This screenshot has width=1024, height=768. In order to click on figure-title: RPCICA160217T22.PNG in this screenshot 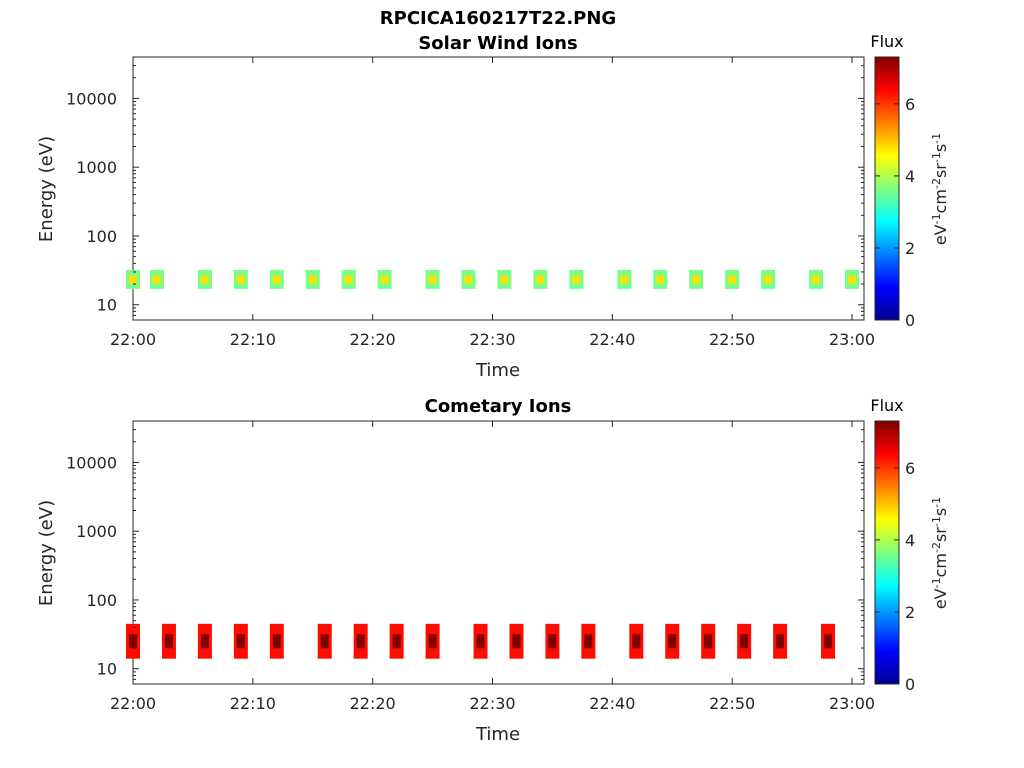, I will do `click(498, 18)`.